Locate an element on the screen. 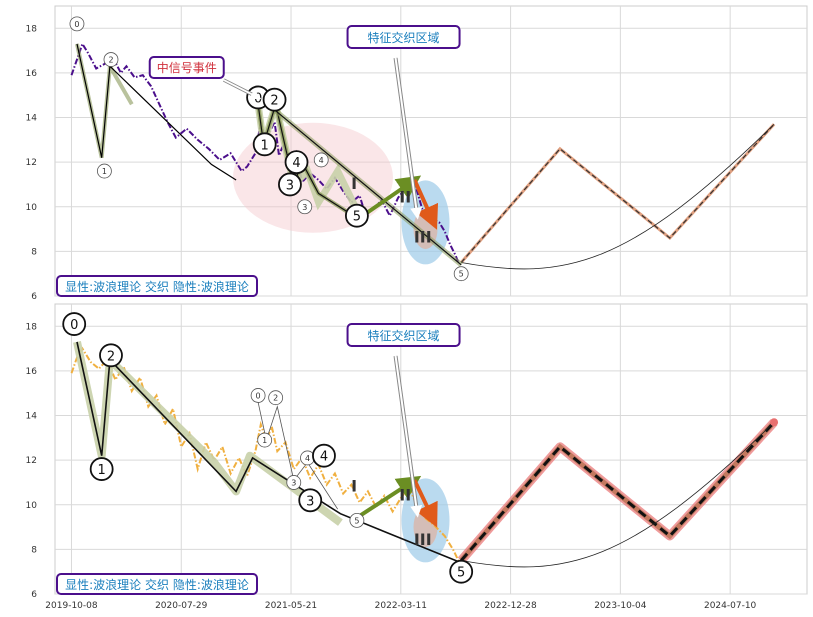  signal-box-text: 中信号事件 is located at coordinates (187, 67).